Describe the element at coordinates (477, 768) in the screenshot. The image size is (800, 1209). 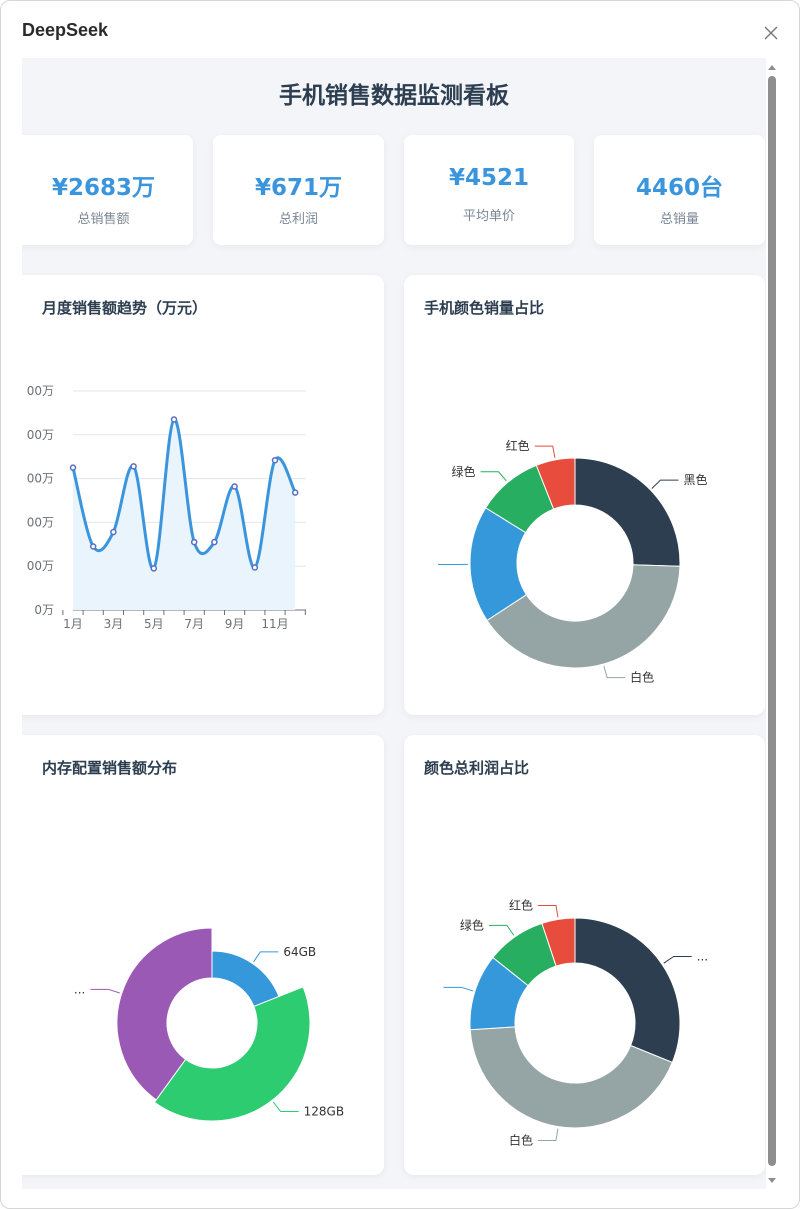
I see `color-profit-title: 颜色总利润占比` at that location.